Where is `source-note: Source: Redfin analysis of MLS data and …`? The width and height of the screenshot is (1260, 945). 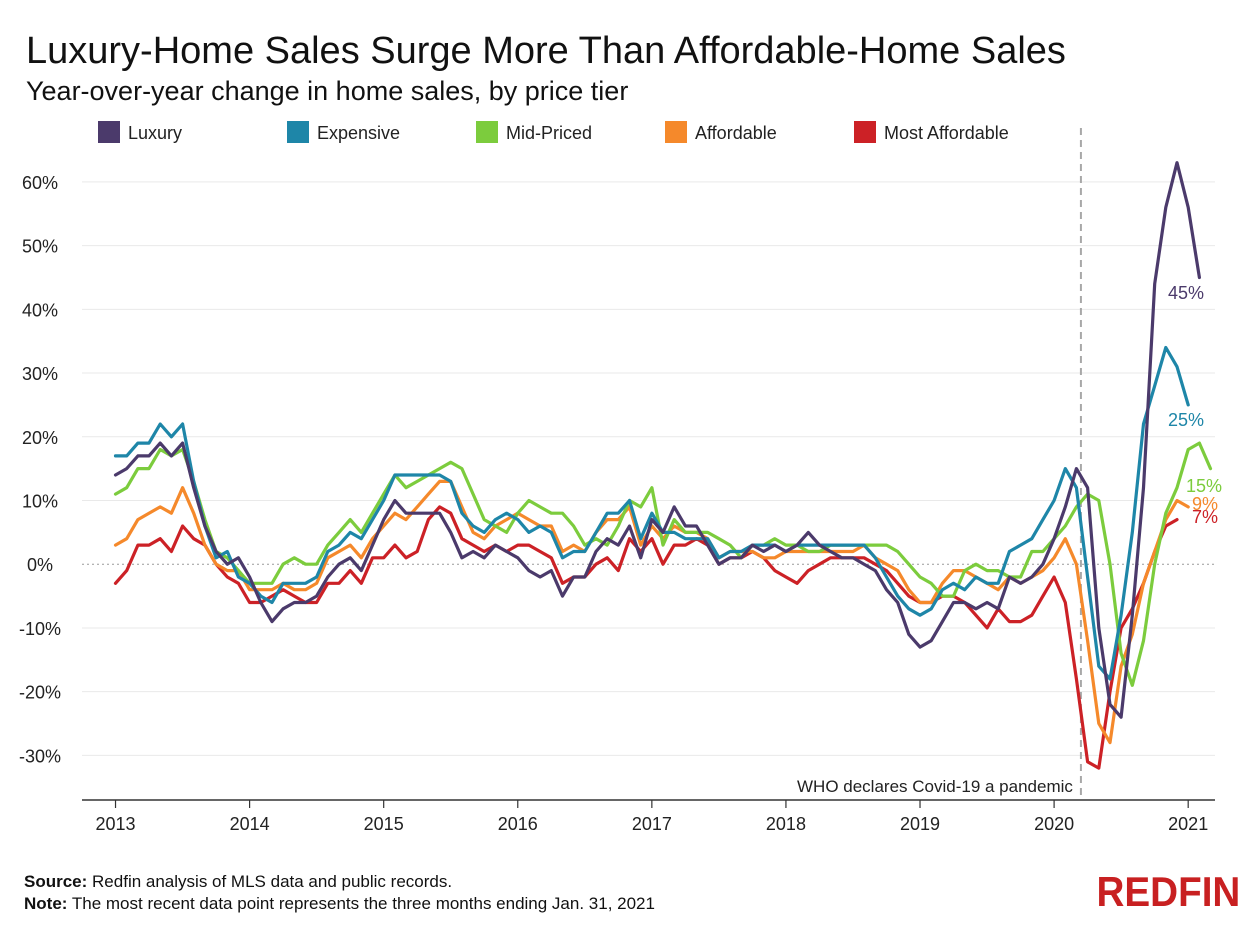 source-note: Source: Redfin analysis of MLS data and … is located at coordinates (238, 882).